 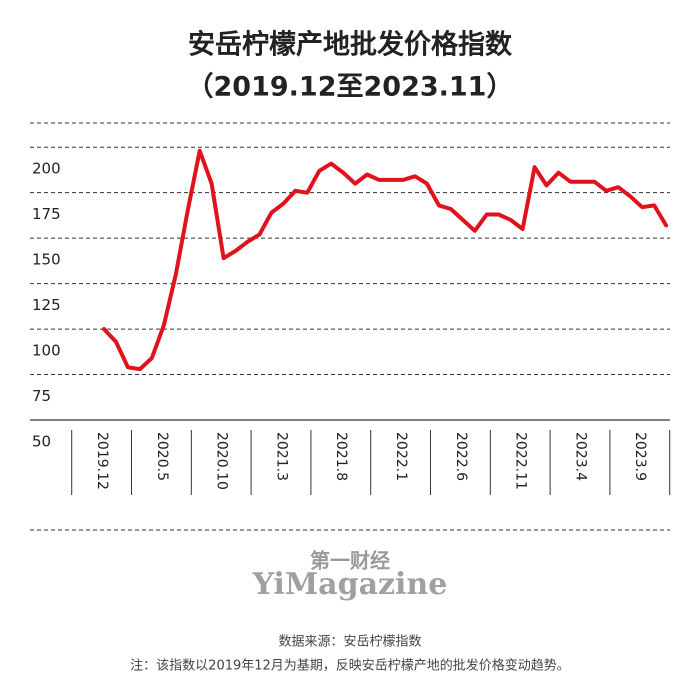 I want to click on watermark-en: YiMagazine, so click(x=350, y=584).